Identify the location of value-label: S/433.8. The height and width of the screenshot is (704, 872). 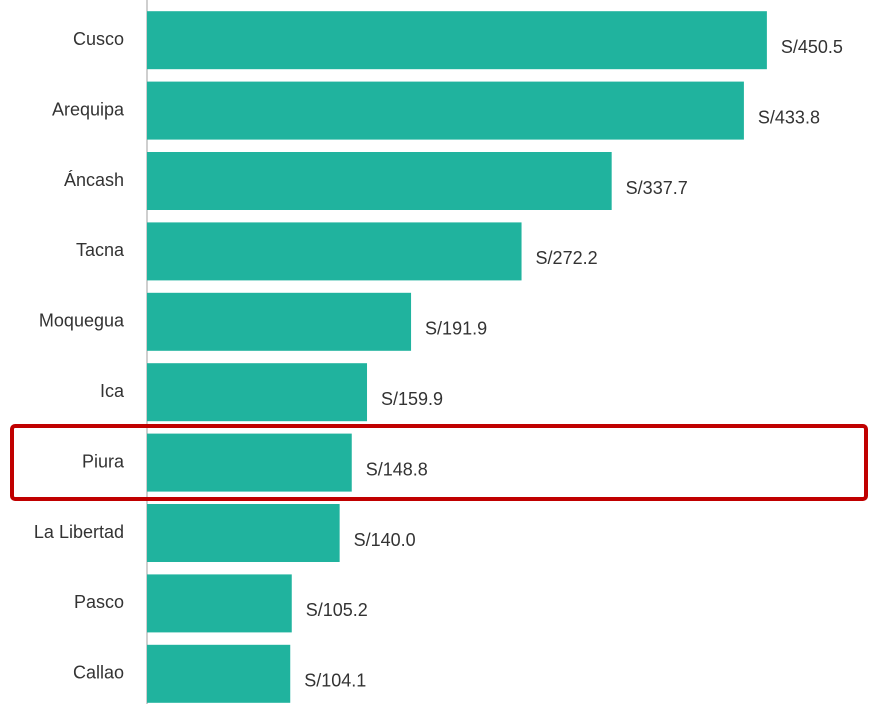
(789, 117).